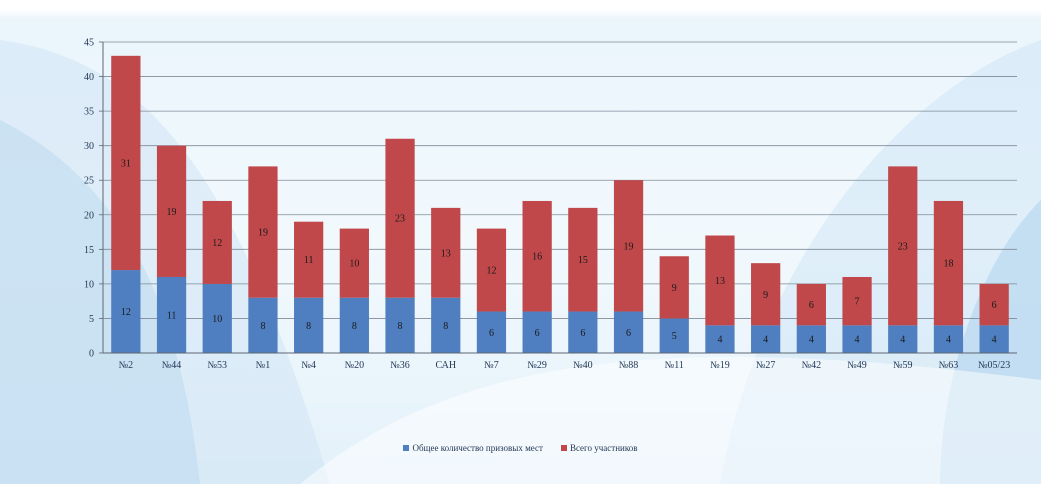  I want to click on x-tick-label: №19, so click(720, 365).